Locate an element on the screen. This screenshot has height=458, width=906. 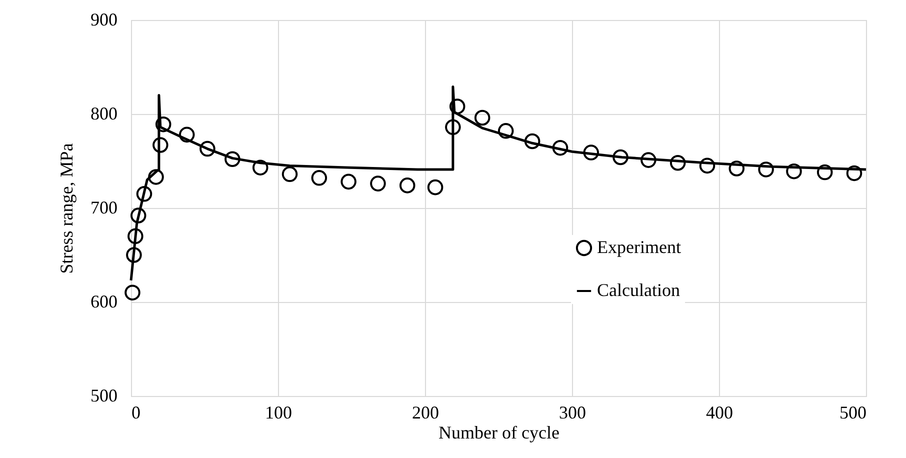
y-tick-label: 700 is located at coordinates (104, 208).